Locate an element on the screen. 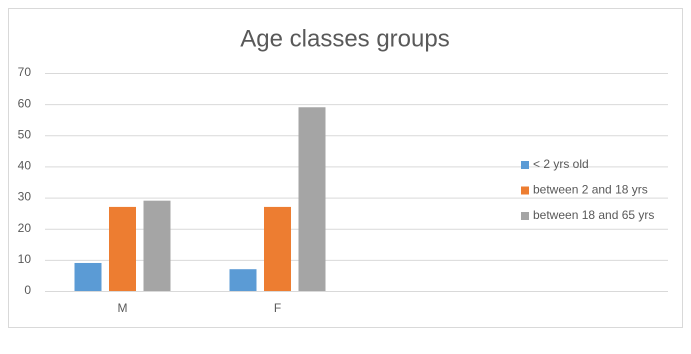  y-tick-label: 30 is located at coordinates (25, 197).